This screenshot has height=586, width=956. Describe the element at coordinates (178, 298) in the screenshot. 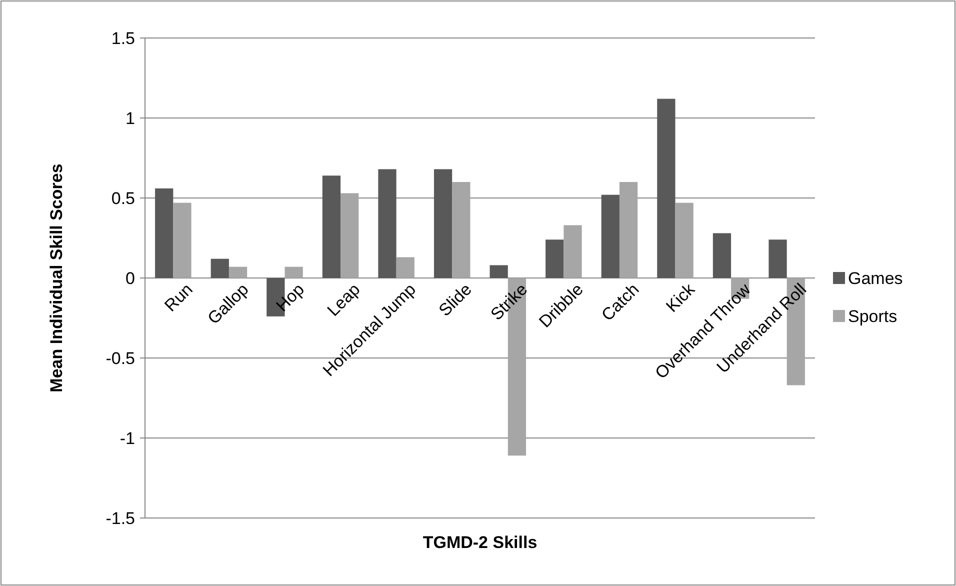

I see `x-tick-label: Run` at that location.